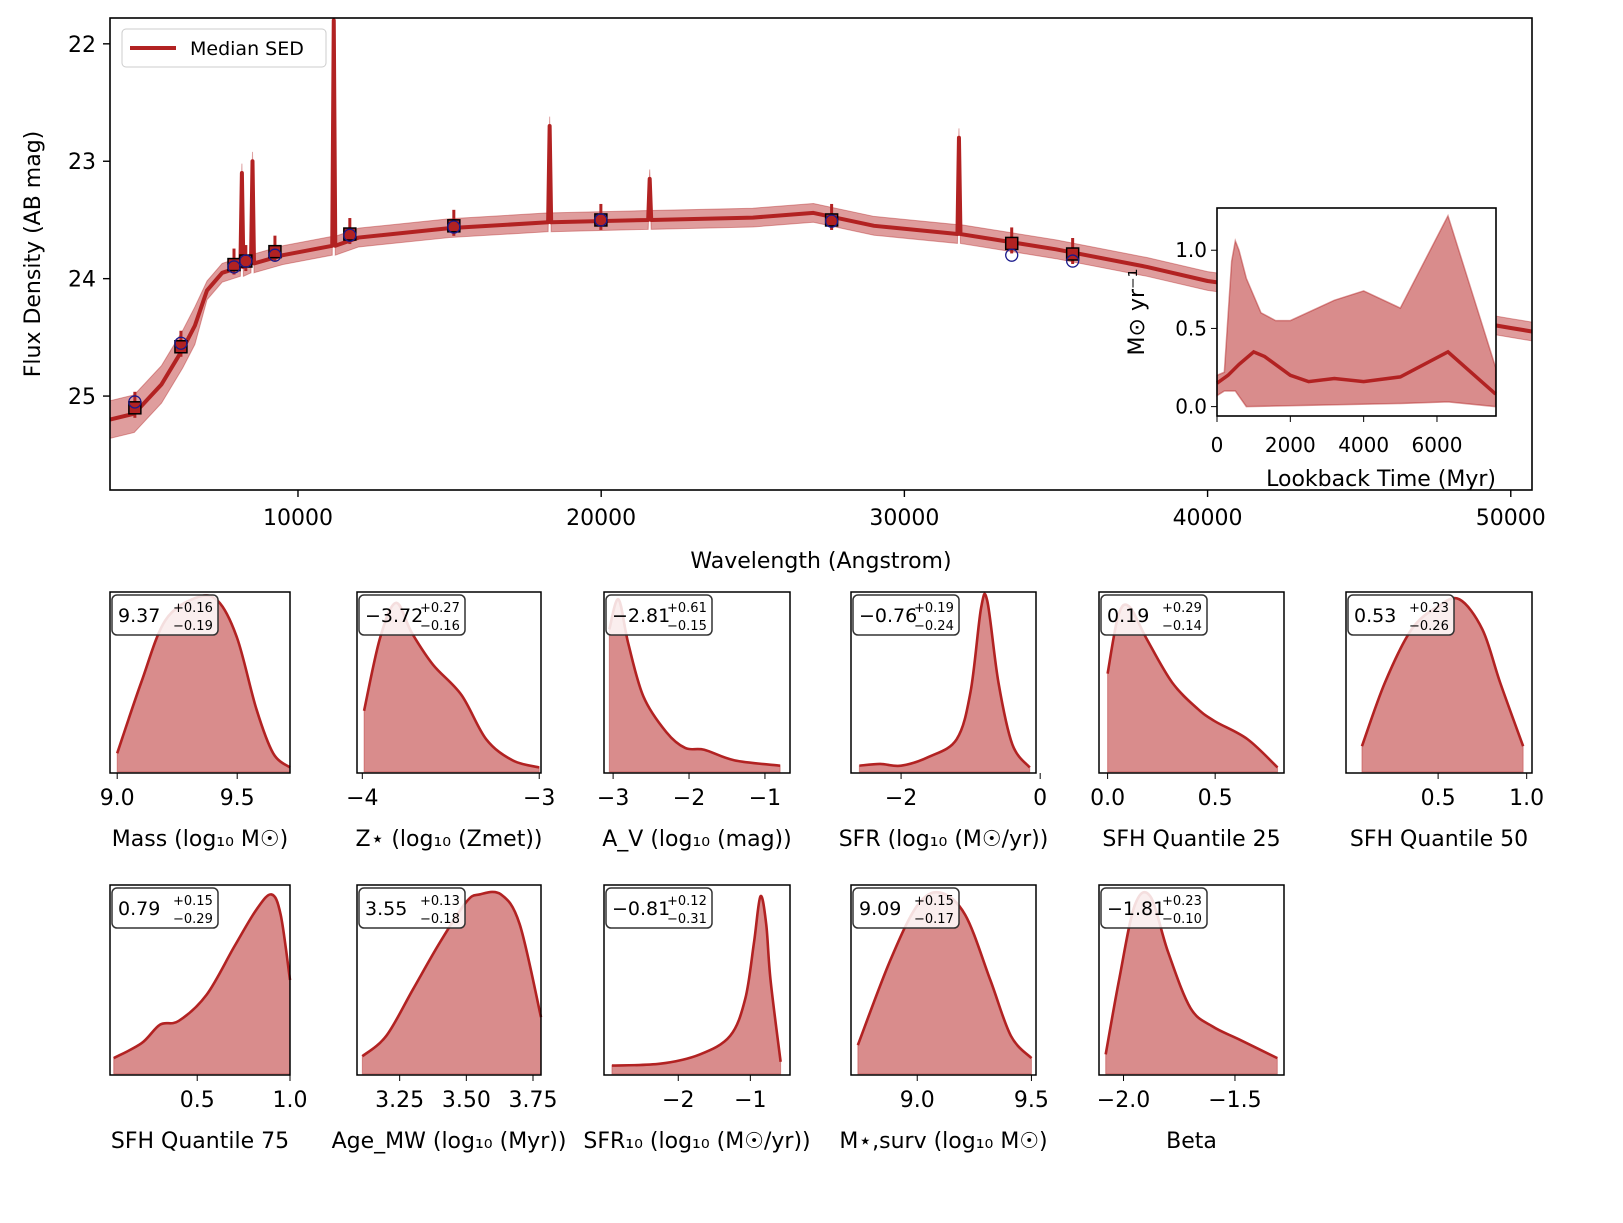 The height and width of the screenshot is (1223, 1623). What do you see at coordinates (247, 49) in the screenshot?
I see `legend-label: Median SED` at bounding box center [247, 49].